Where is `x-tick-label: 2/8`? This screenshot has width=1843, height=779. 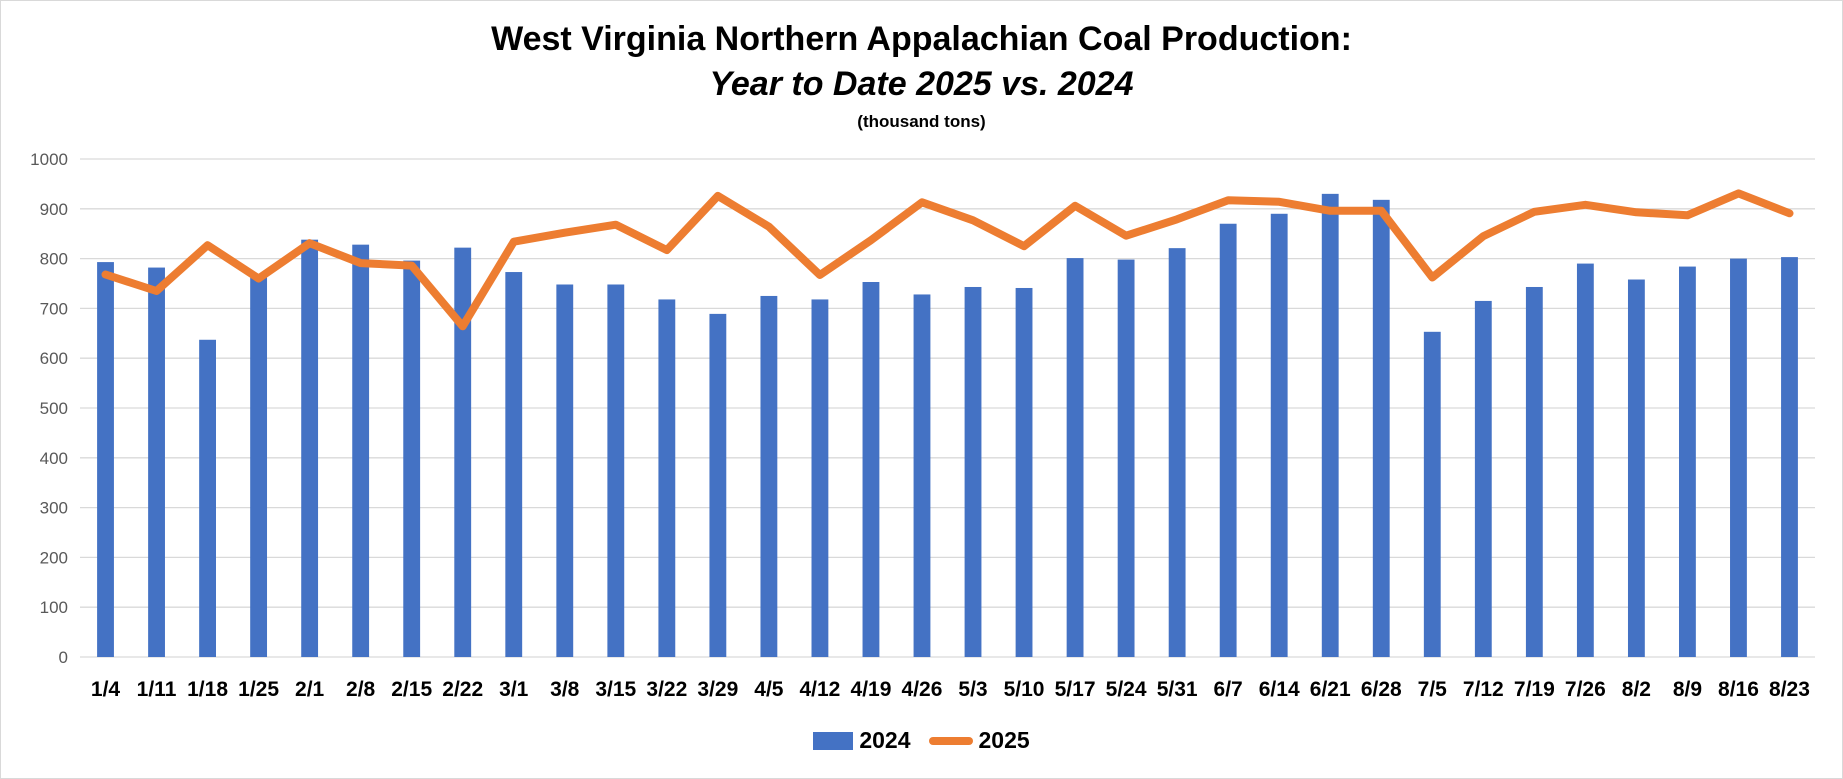 x-tick-label: 2/8 is located at coordinates (361, 689).